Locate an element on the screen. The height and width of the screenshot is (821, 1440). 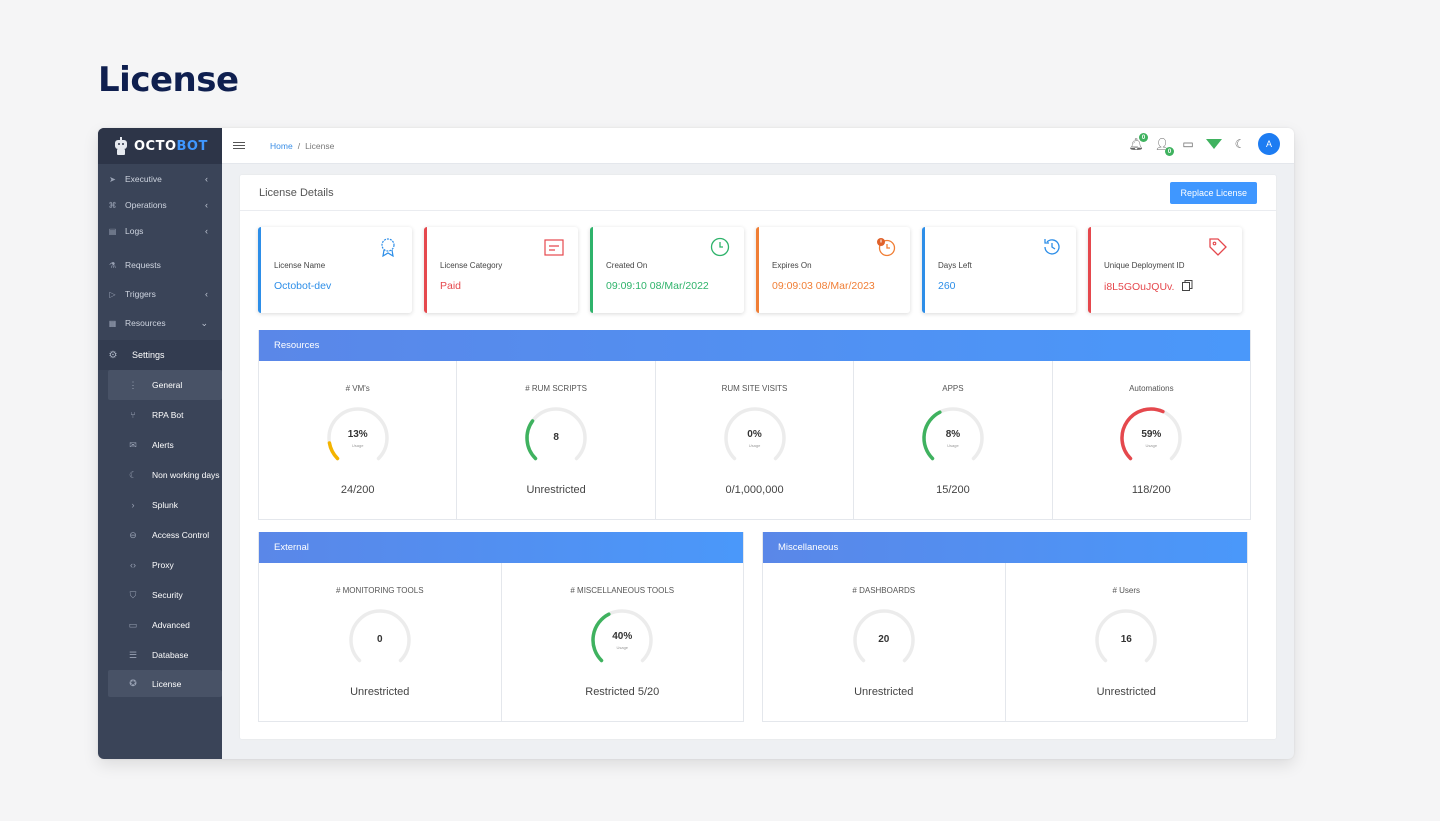
shield-icon: ⛉ is located at coordinates (133, 594).